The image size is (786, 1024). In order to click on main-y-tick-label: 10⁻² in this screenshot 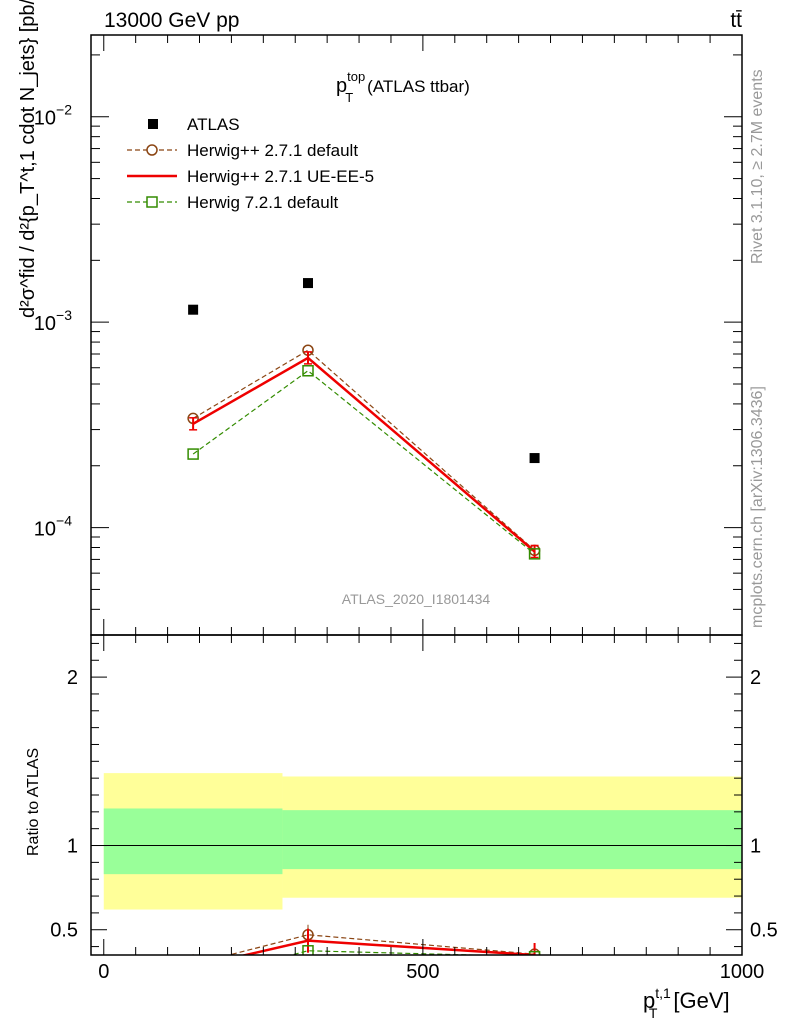, I will do `click(53, 116)`.